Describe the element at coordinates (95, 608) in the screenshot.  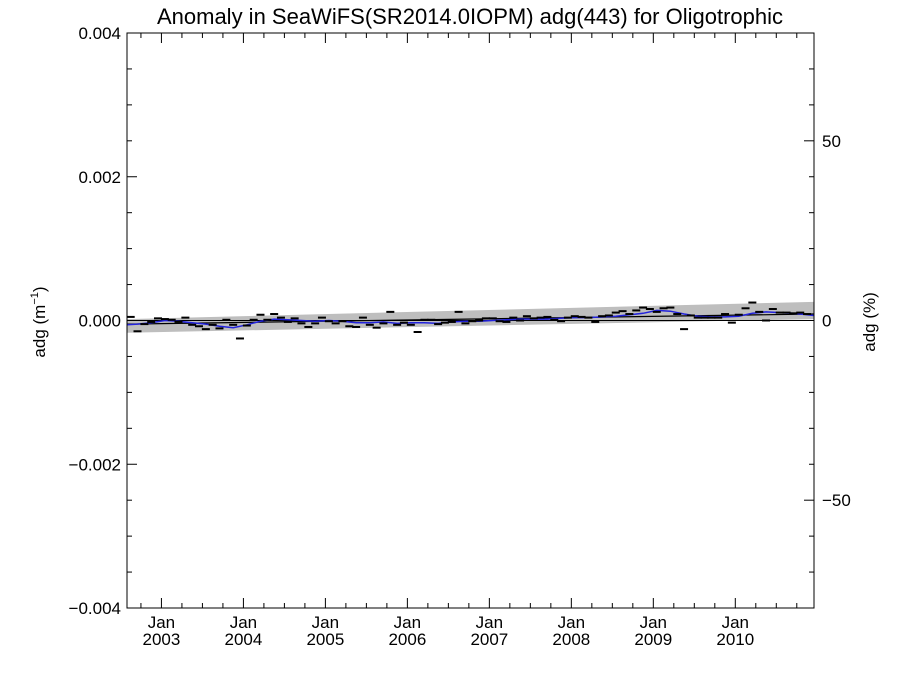
I see `y-tick-label: −0.004` at that location.